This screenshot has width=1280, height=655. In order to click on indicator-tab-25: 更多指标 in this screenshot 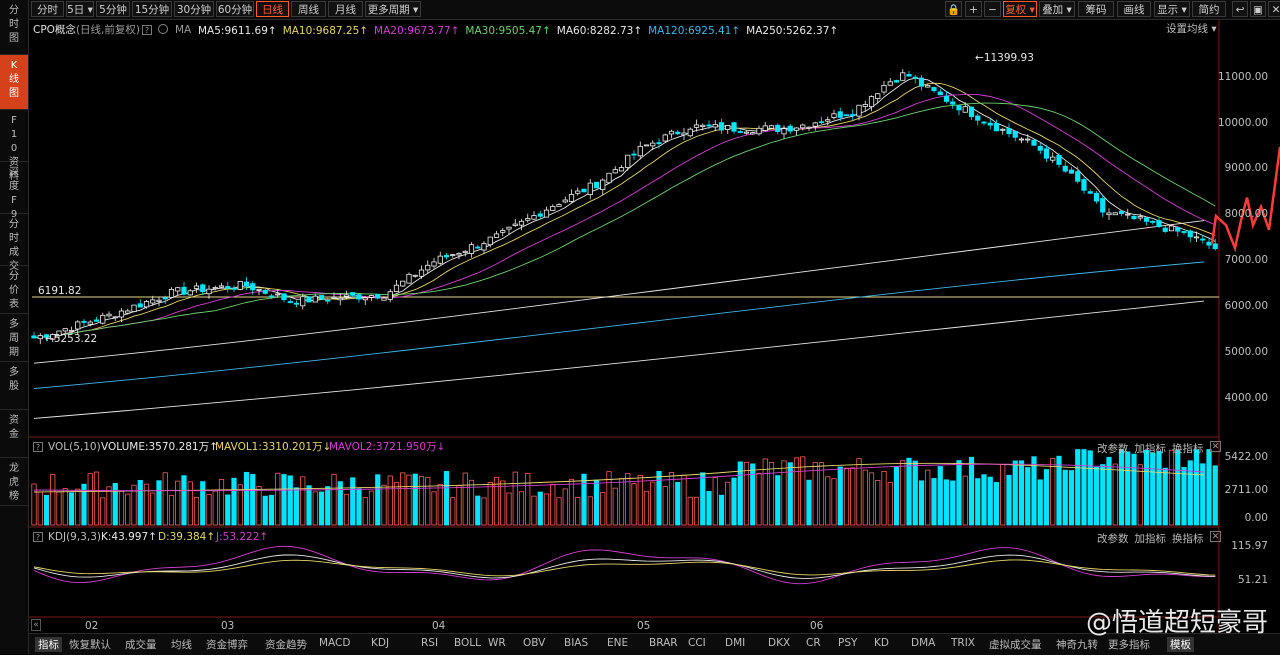, I will do `click(1129, 645)`.